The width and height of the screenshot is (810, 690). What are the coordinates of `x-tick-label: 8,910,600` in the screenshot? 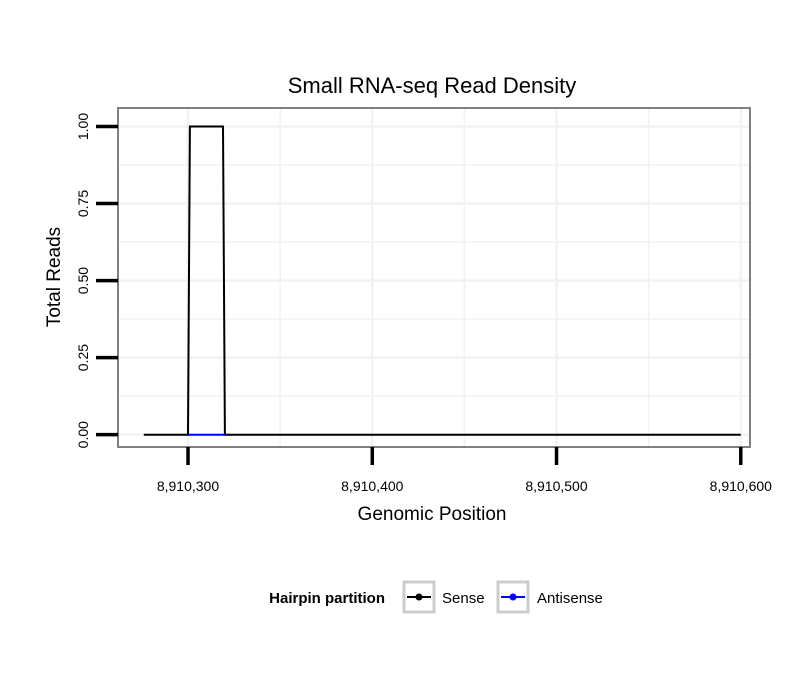 It's located at (741, 486).